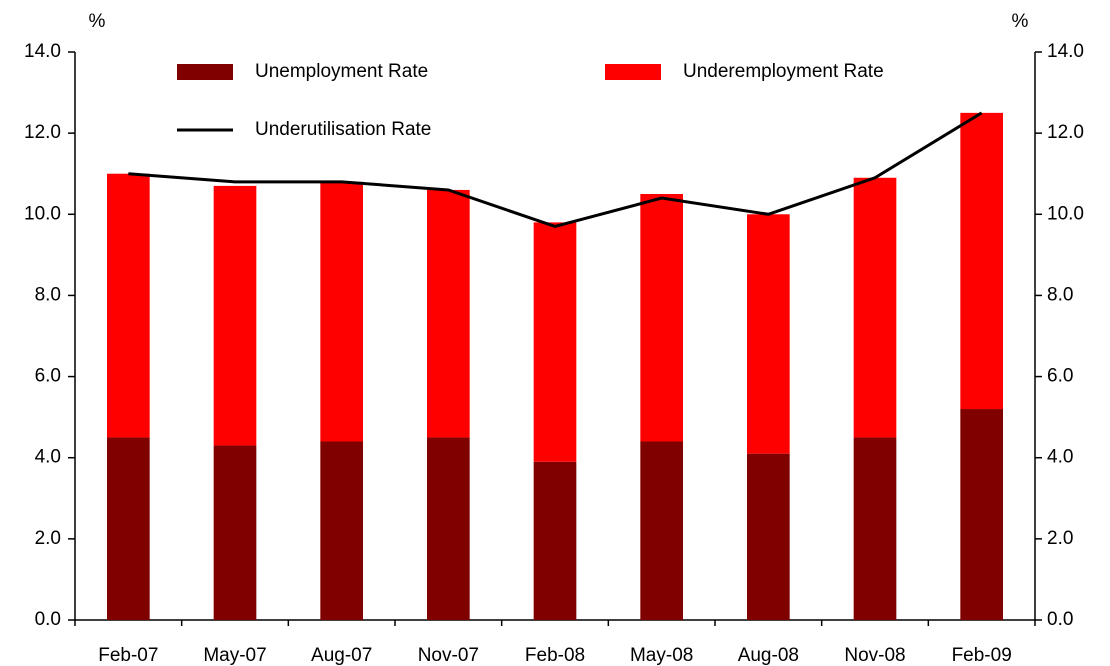 This screenshot has height=666, width=1110. Describe the element at coordinates (1060, 538) in the screenshot. I see `y2-tick-label: 2.0` at that location.